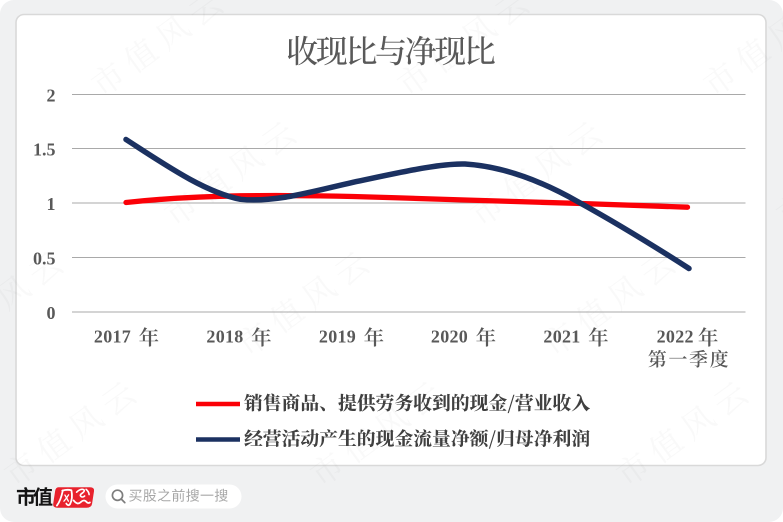  Describe the element at coordinates (51, 313) in the screenshot. I see `svg-text: 0` at that location.